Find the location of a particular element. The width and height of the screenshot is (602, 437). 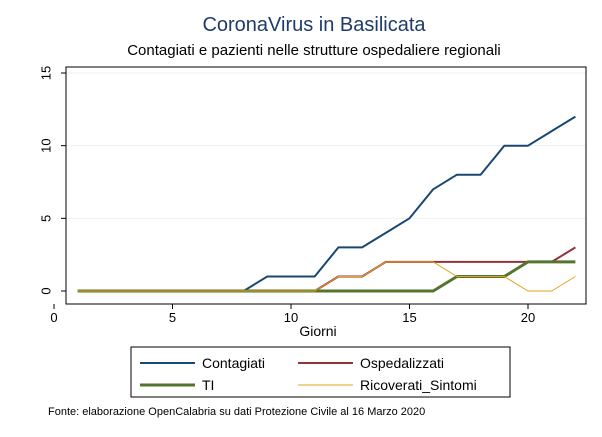

chart-title: CoronaVirus in Basilicata is located at coordinates (314, 25).